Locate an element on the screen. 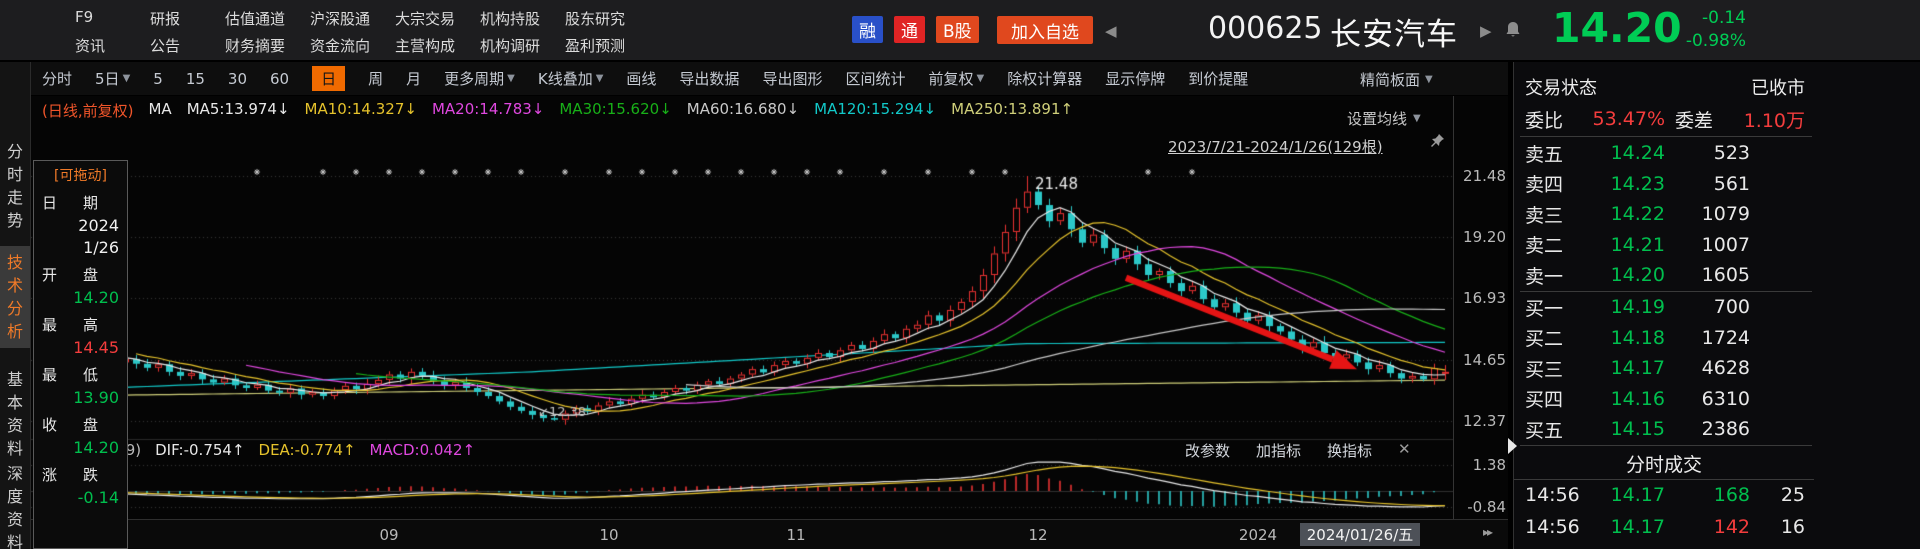 This screenshot has height=549, width=1920. ask-row-4: 卖四 14.23 561 is located at coordinates (1665, 184).